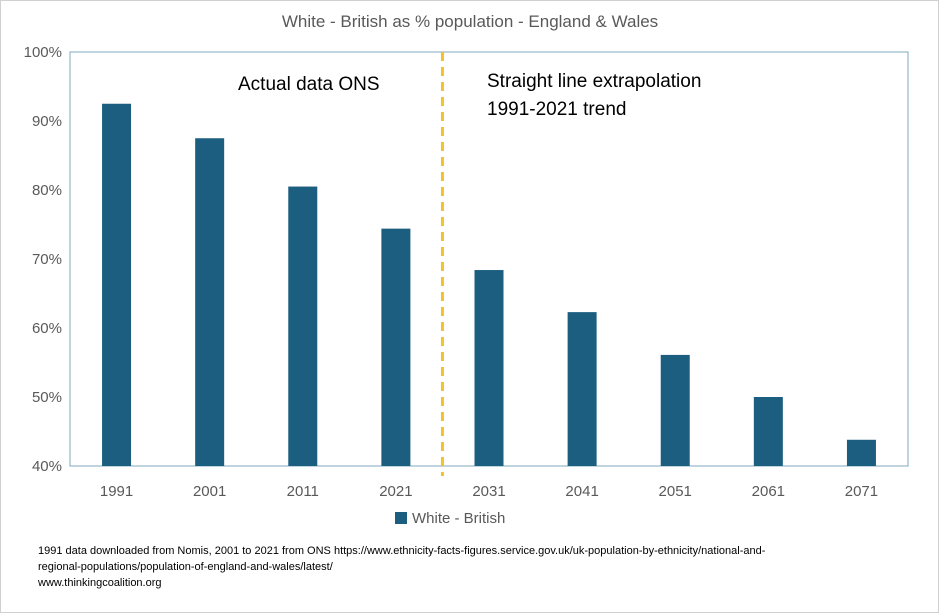 The image size is (939, 613). Describe the element at coordinates (309, 84) in the screenshot. I see `annotation-actual-data: Actual data ONS` at that location.